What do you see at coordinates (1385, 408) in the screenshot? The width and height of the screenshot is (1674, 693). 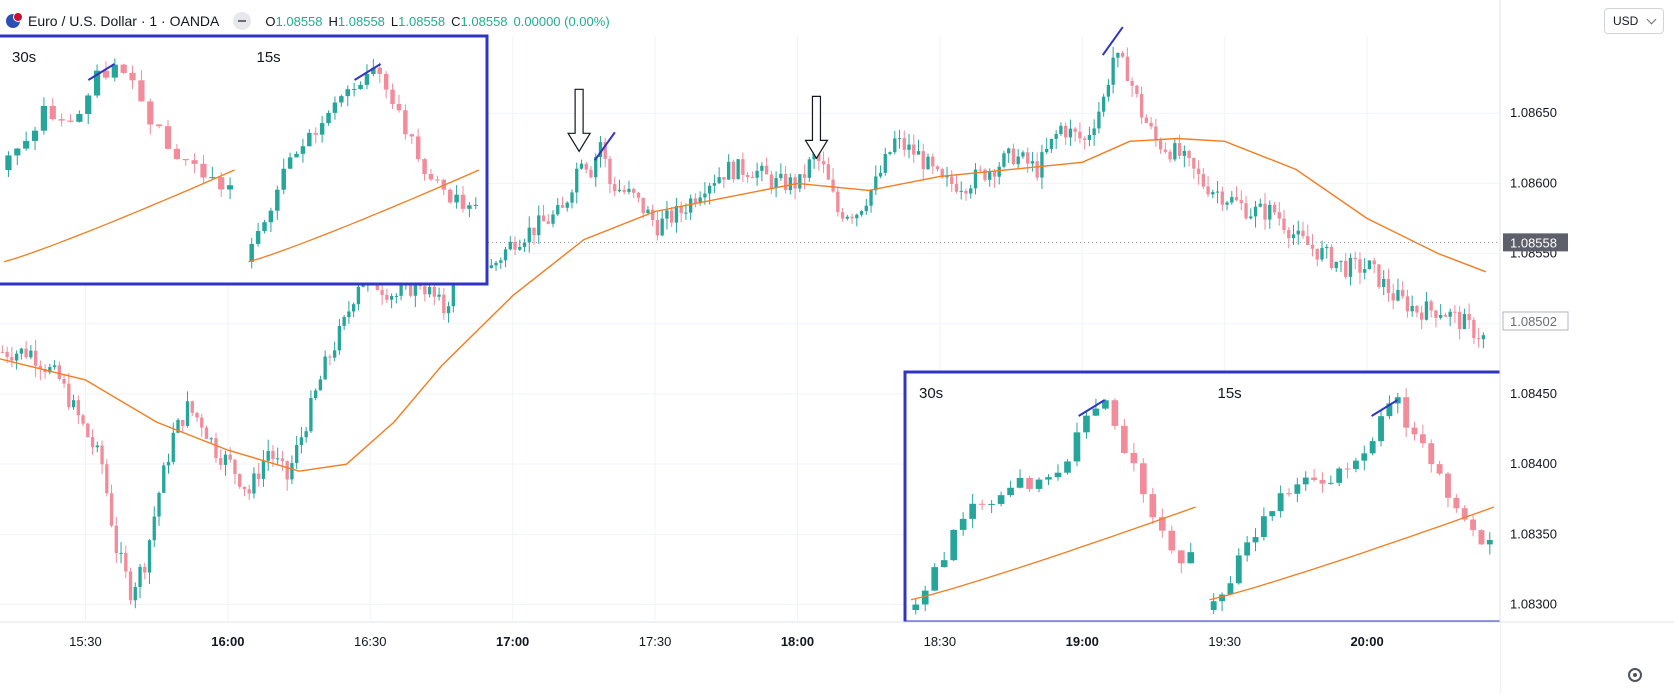 I see `inset-peak-marker` at bounding box center [1385, 408].